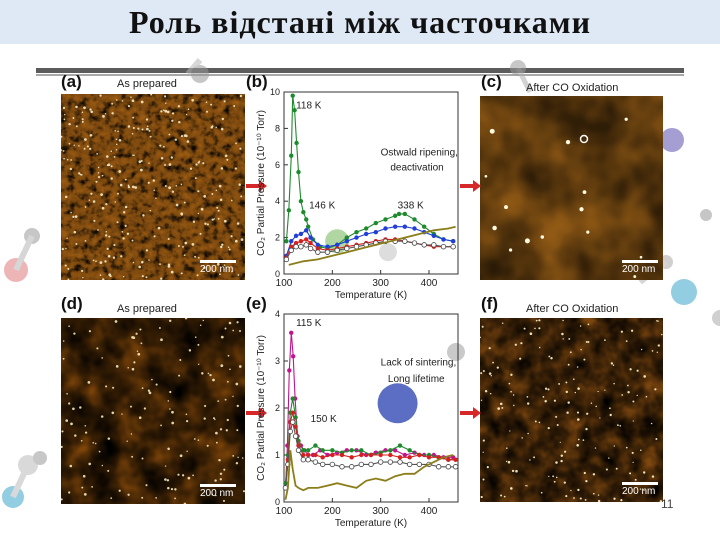  Describe the element at coordinates (639, 269) in the screenshot. I see `panel-c-scale-label: 200 nm` at that location.